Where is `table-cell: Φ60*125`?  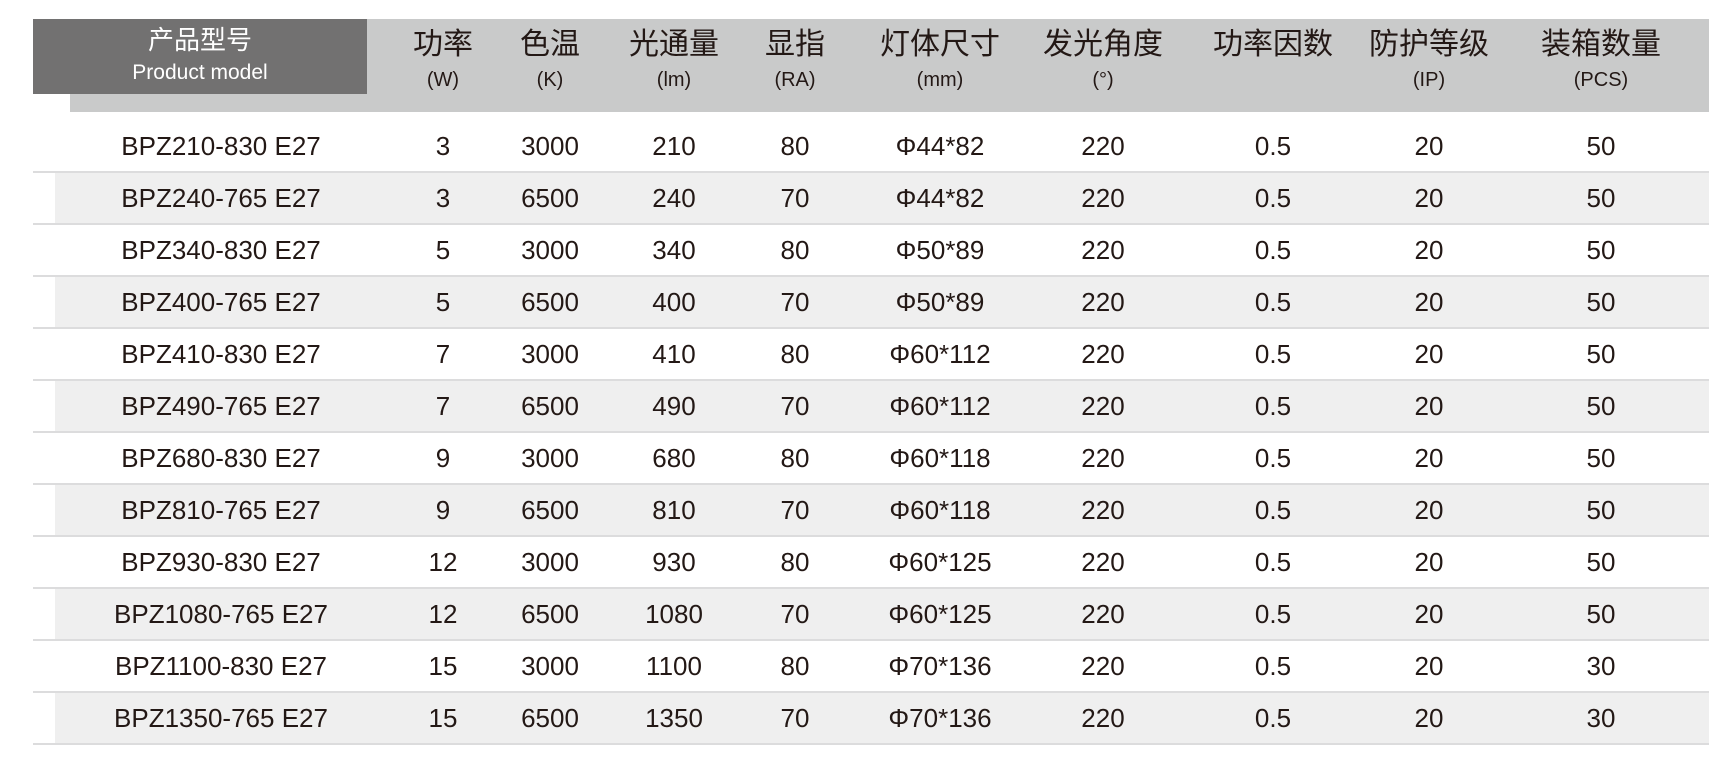
table-cell: Φ60*125 is located at coordinates (940, 614).